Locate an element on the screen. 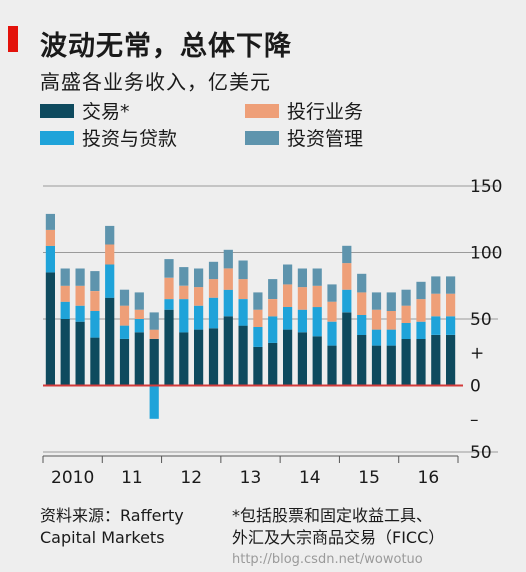 Image resolution: width=526 pixels, height=572 pixels. y-tick-label: – is located at coordinates (474, 420).